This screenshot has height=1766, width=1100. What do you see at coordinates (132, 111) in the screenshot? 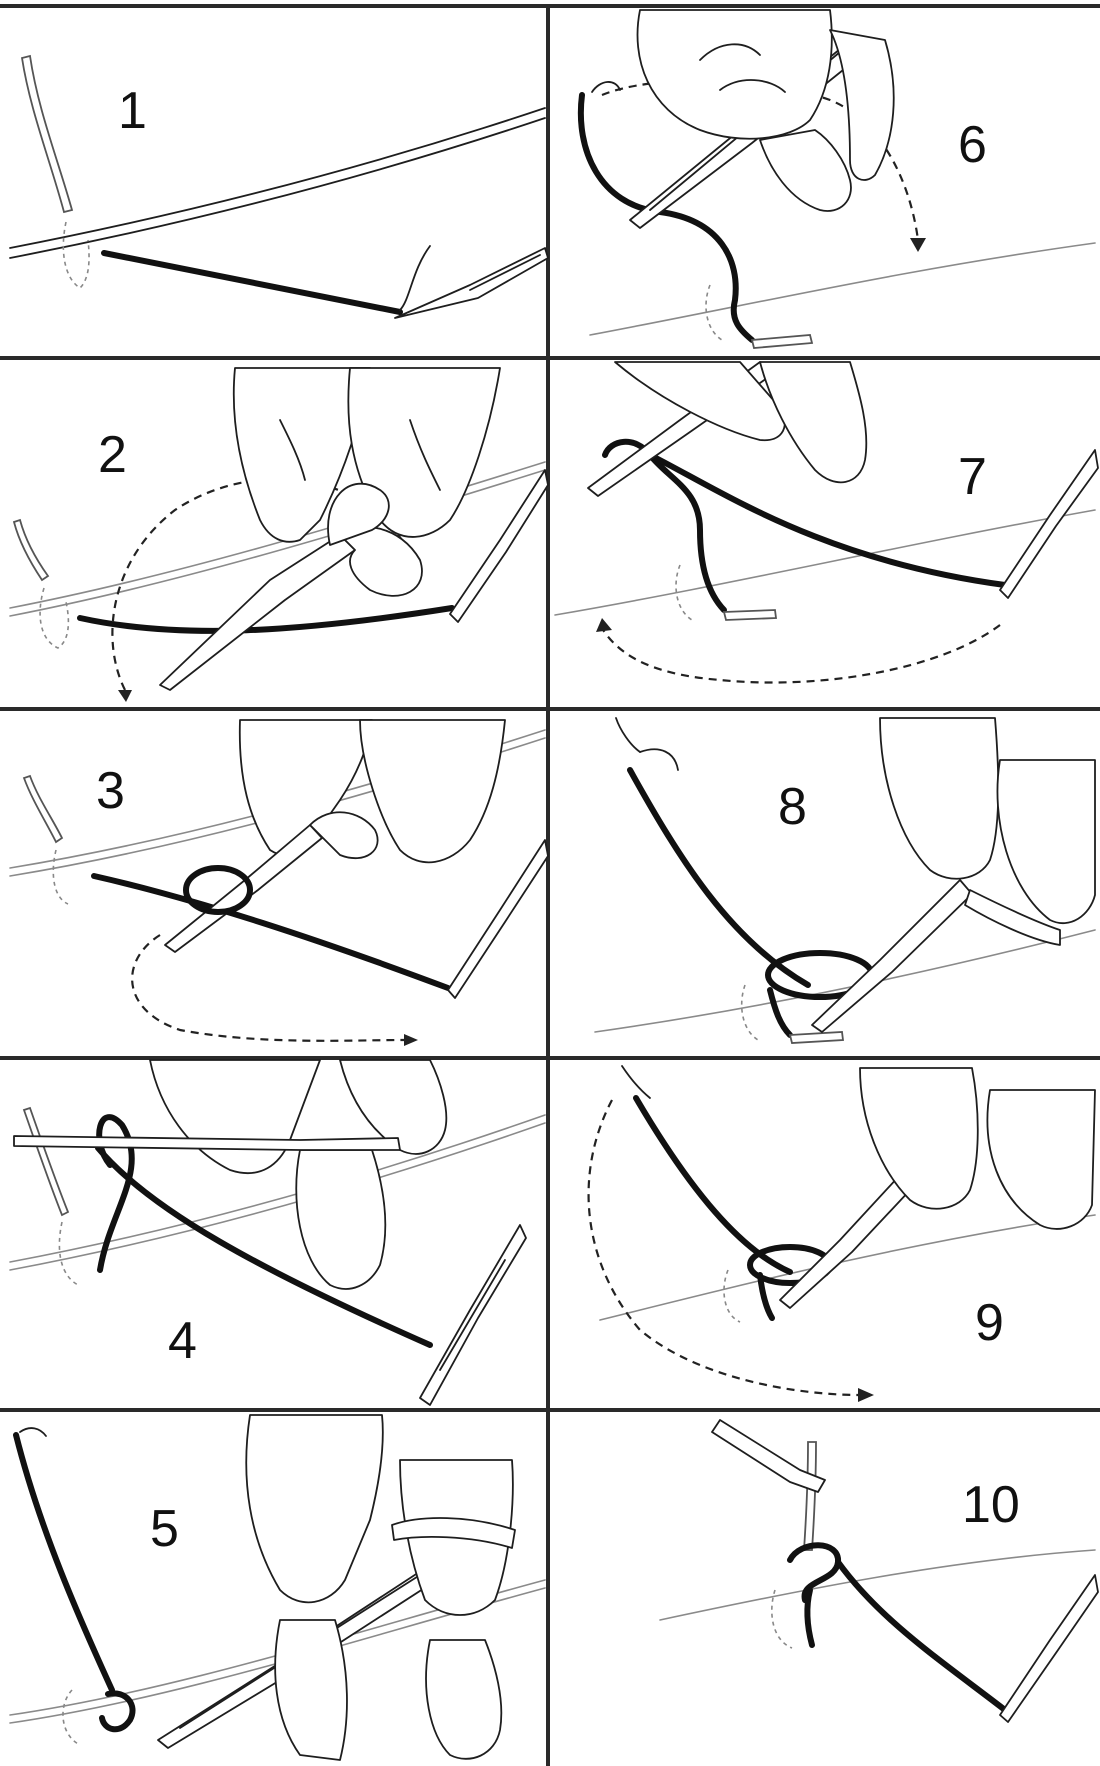
I see `panel-number: 1` at bounding box center [132, 111].